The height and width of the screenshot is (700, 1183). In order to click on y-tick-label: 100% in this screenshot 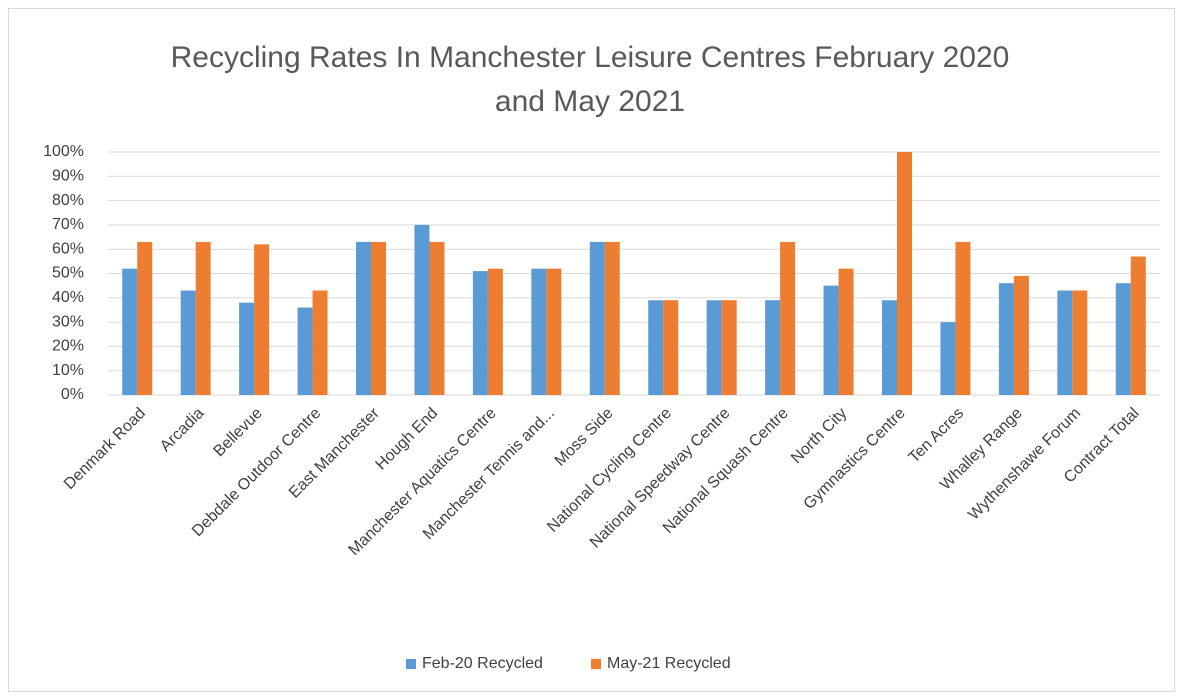, I will do `click(63, 151)`.